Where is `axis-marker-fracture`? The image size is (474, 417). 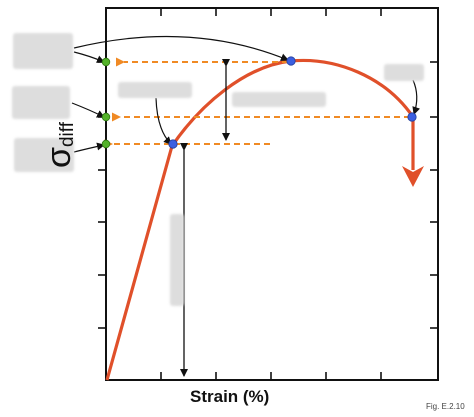 axis-marker-fracture is located at coordinates (106, 117).